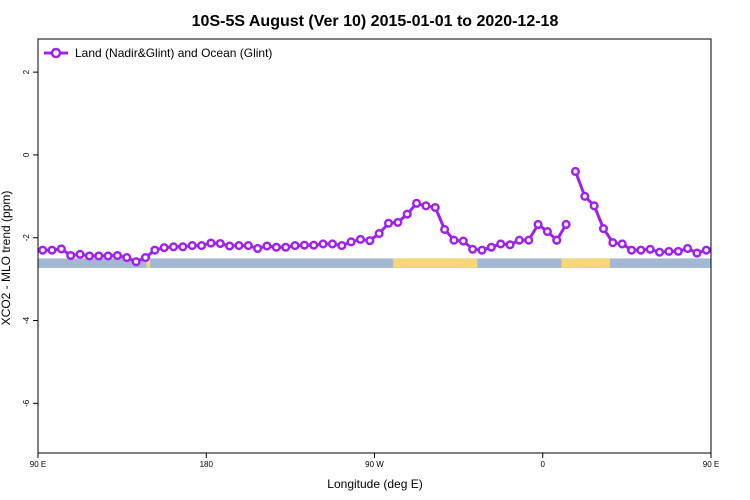 This screenshot has height=500, width=750. I want to click on x-axis: 90 E 180 90 W 0 90 E, so click(374, 461).